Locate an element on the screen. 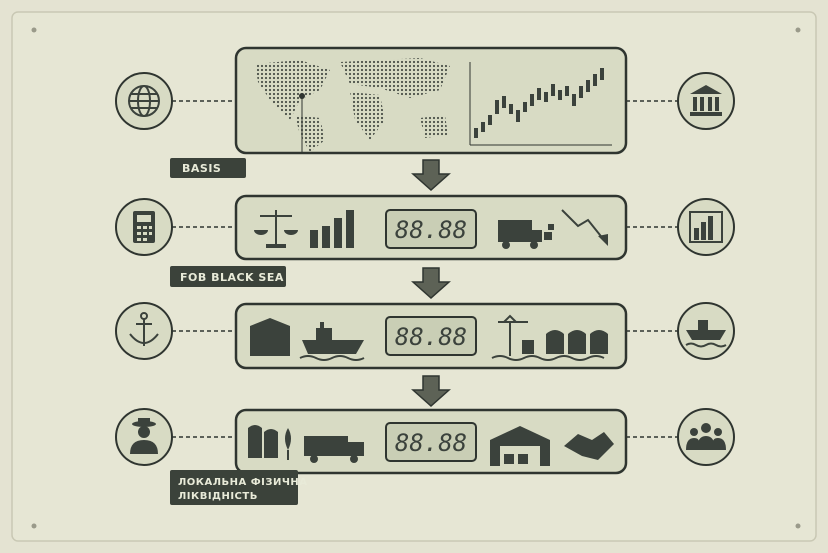  ship-icon-right is located at coordinates (706, 331).